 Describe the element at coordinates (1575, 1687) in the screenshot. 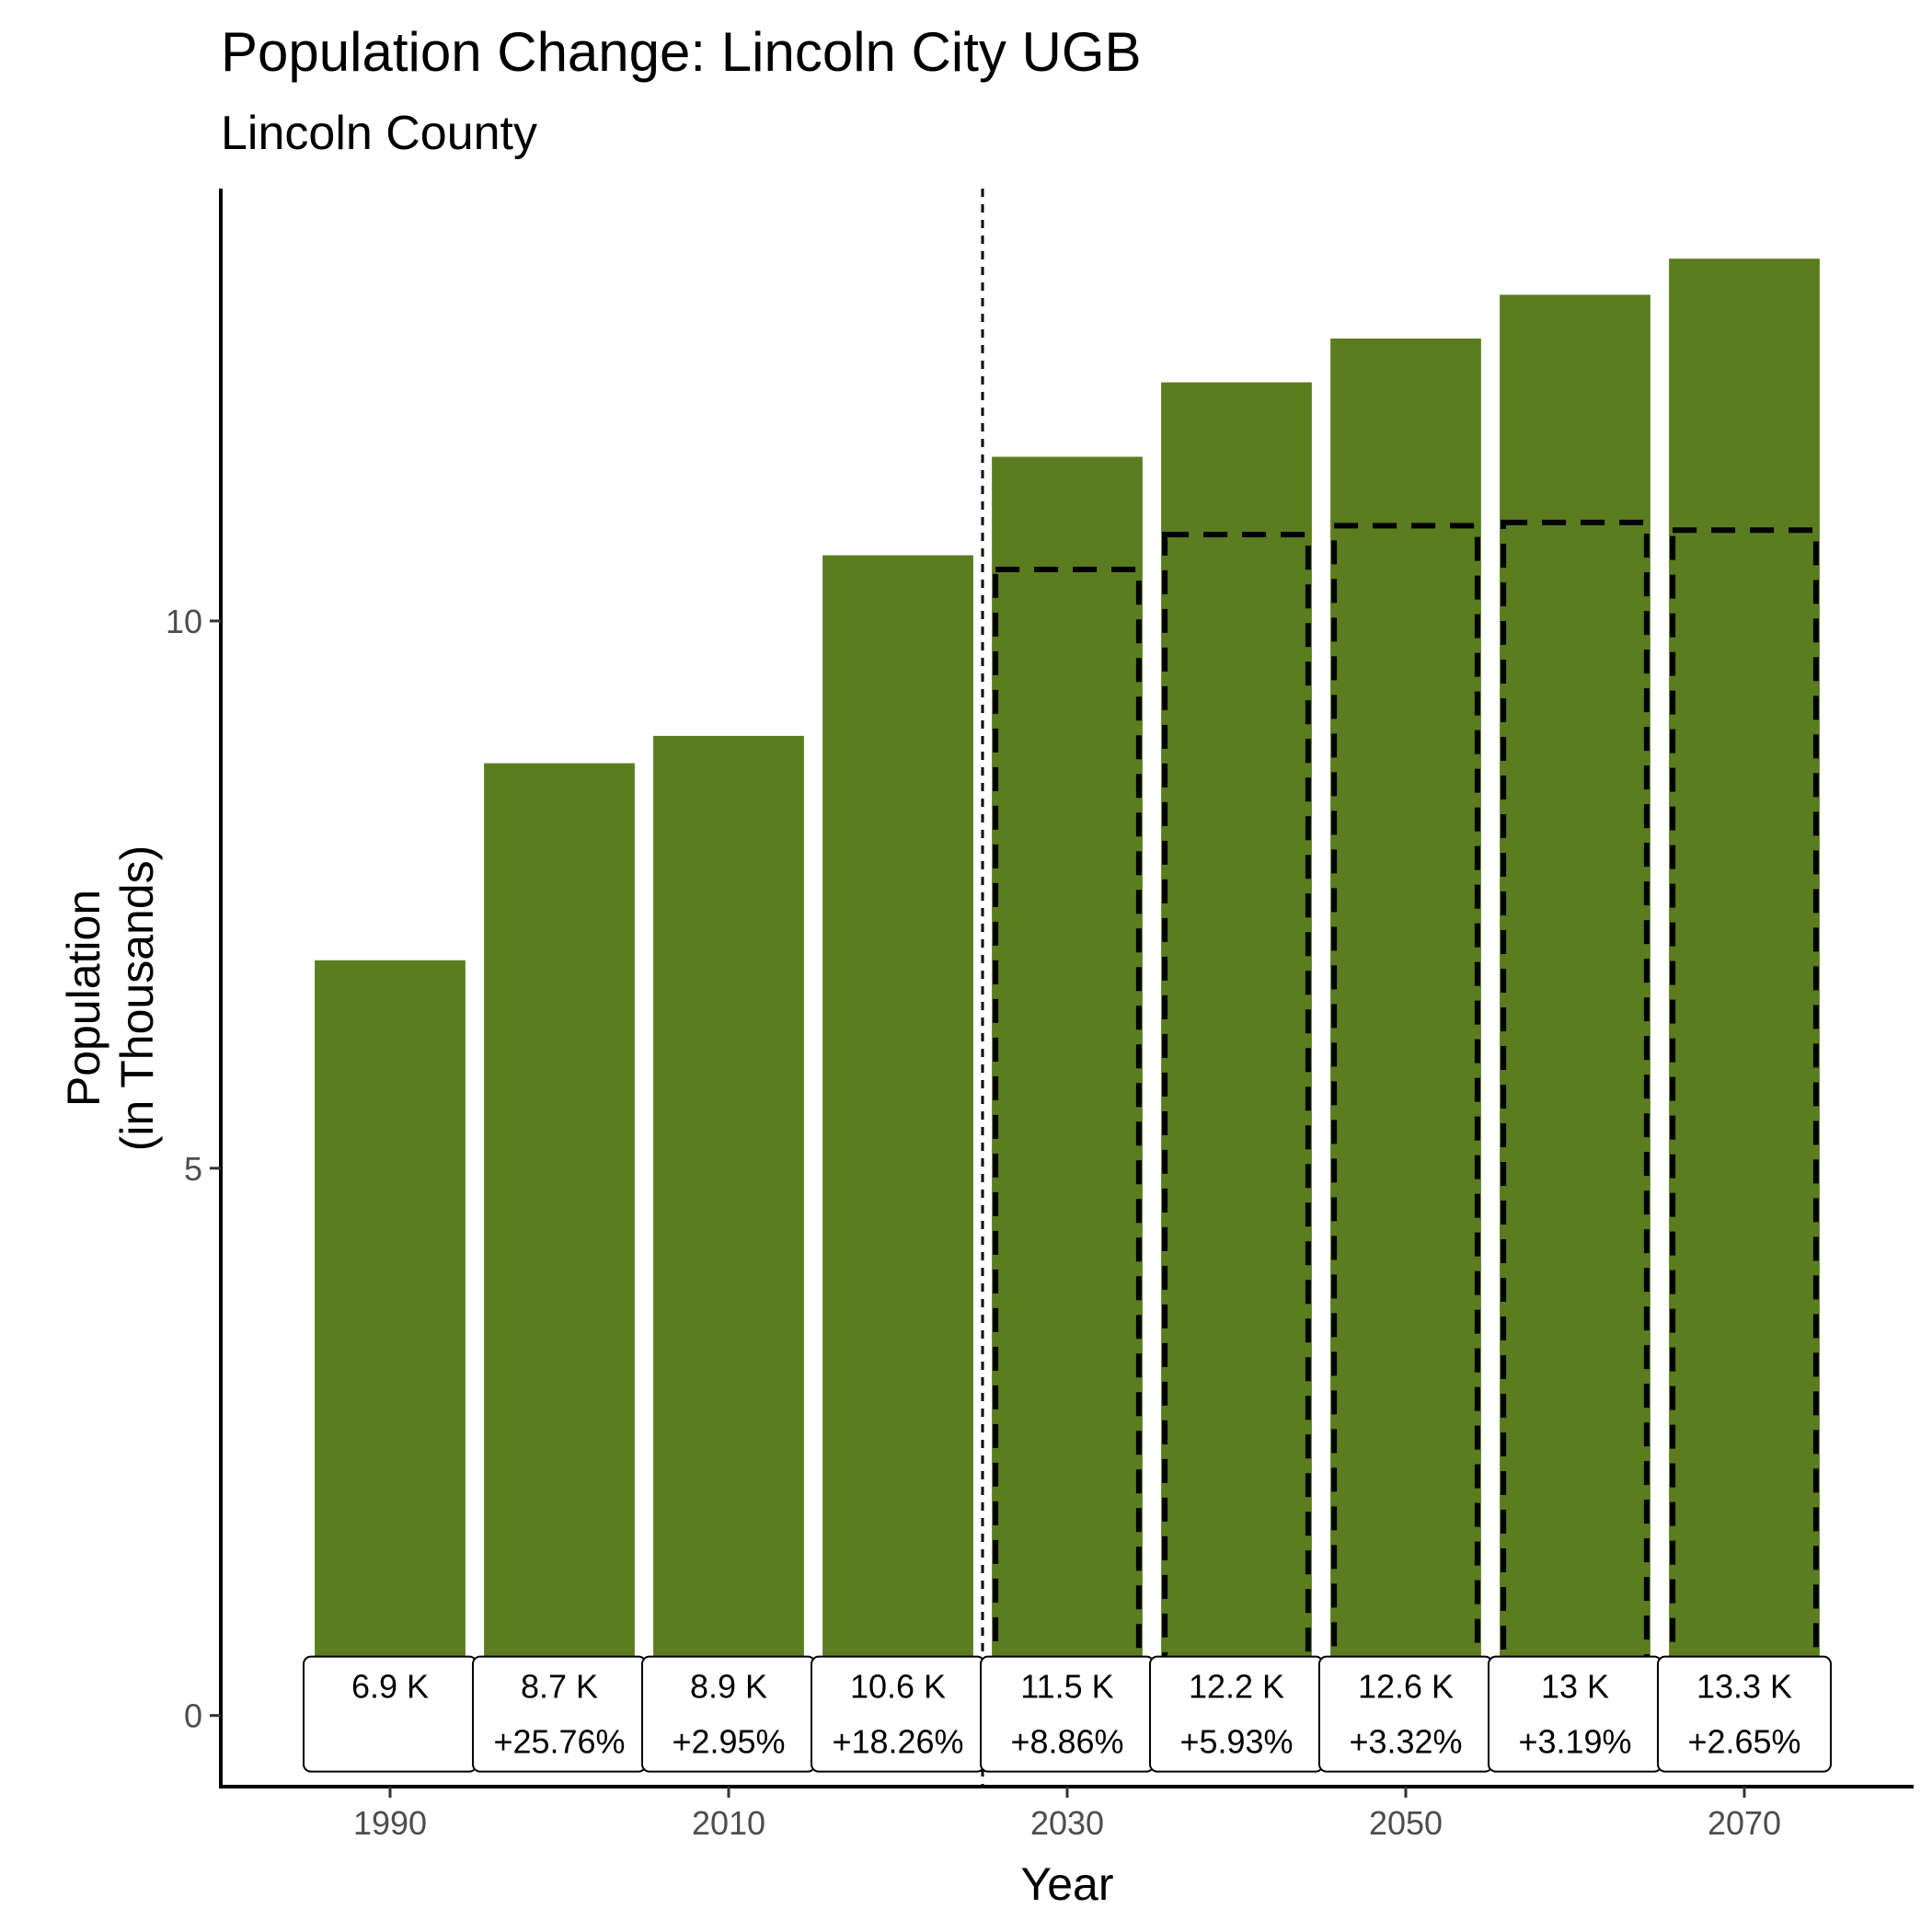

I see `value-label-2060: 13 K` at that location.